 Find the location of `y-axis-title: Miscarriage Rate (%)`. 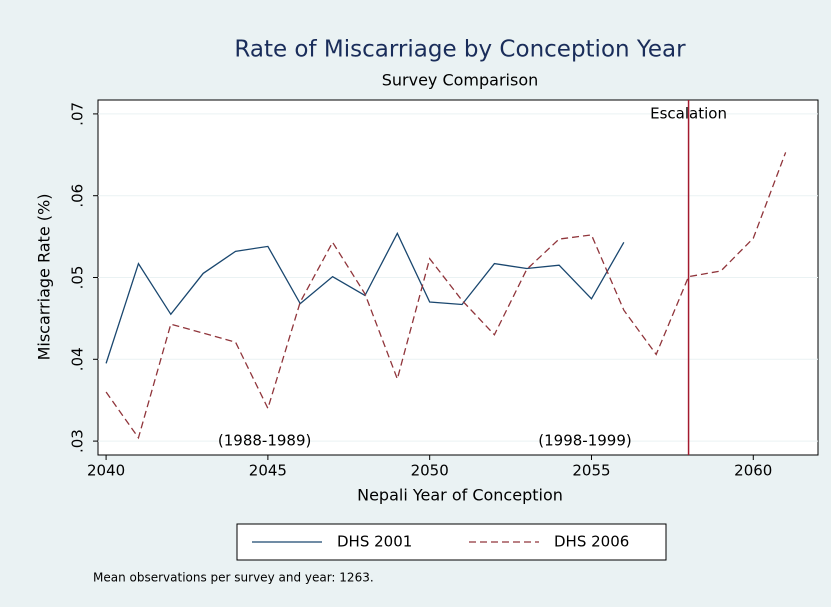

y-axis-title: Miscarriage Rate (%) is located at coordinates (44, 277).